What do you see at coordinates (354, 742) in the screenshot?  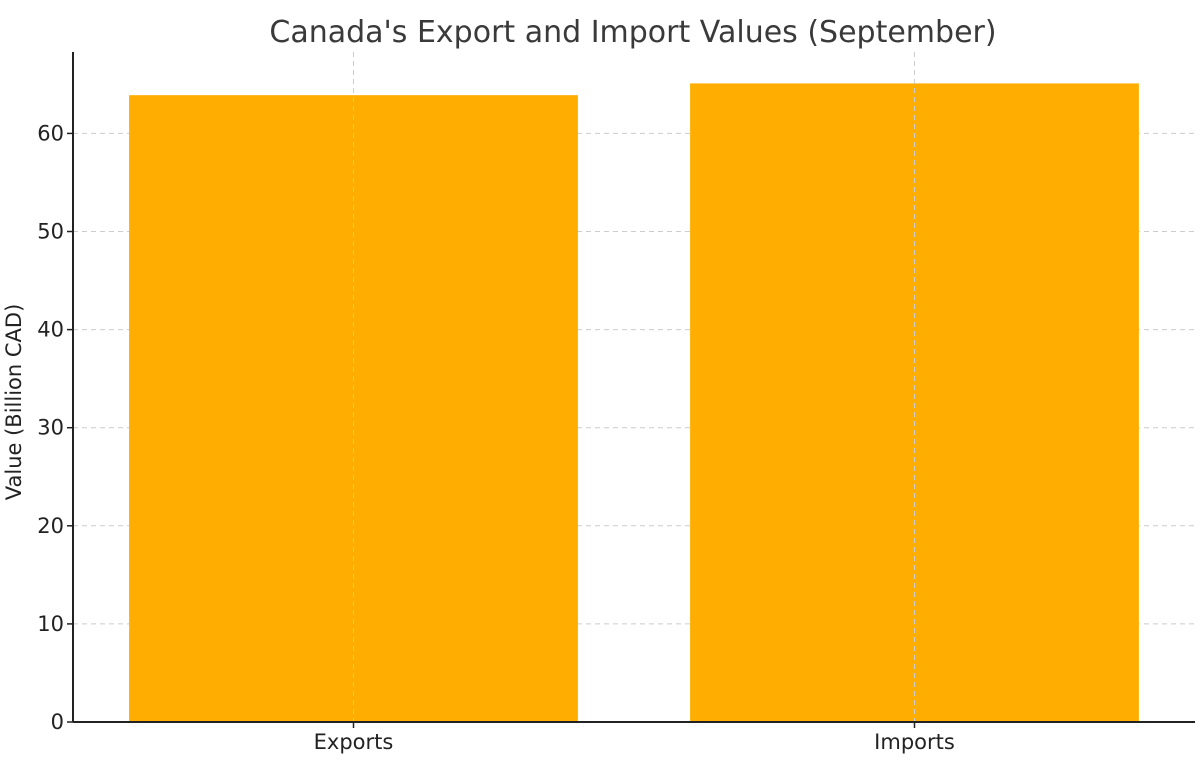 I see `x-tick-label: Exports` at bounding box center [354, 742].